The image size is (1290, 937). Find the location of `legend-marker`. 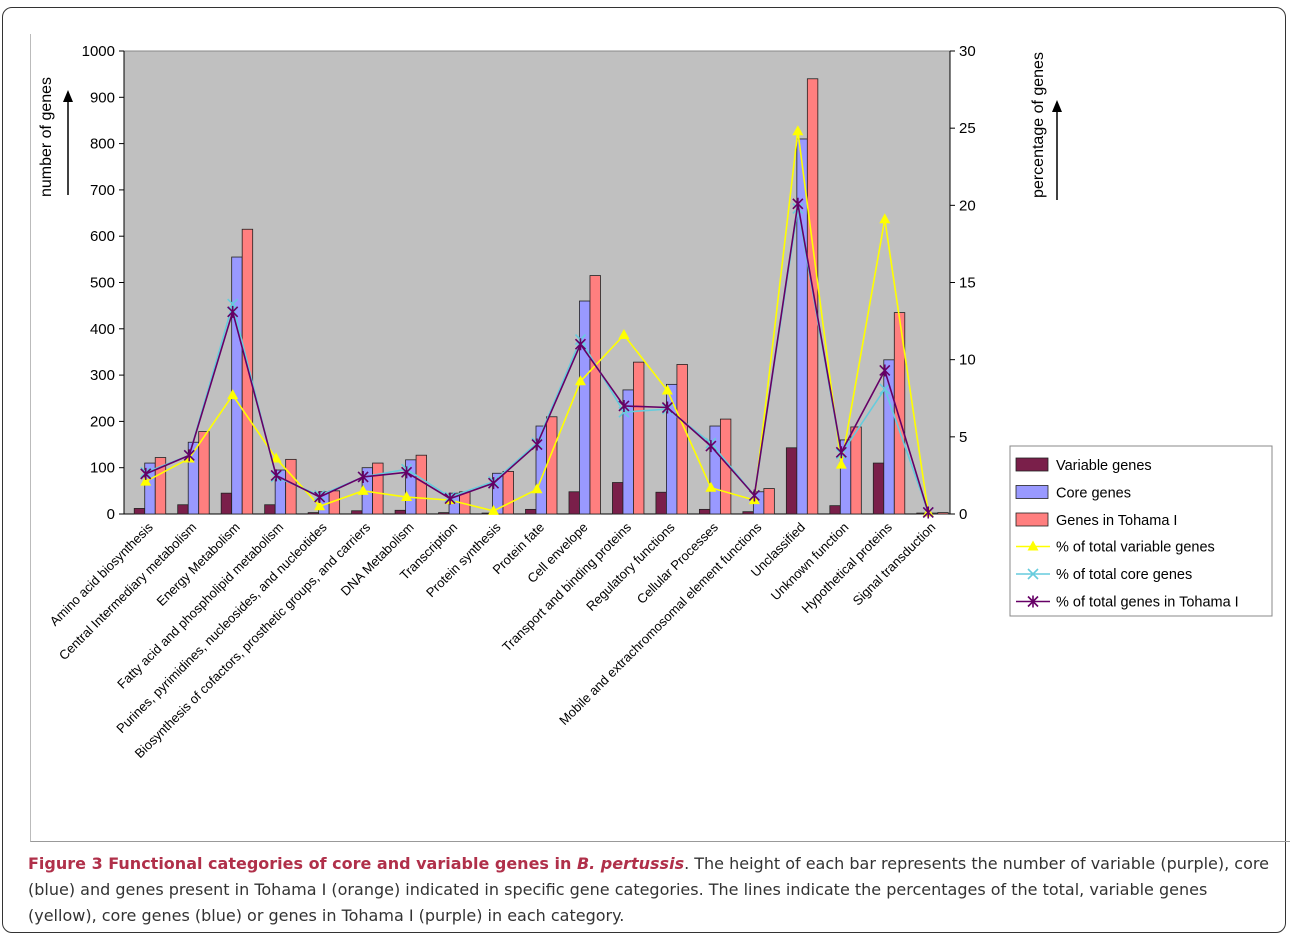

legend-marker is located at coordinates (1033, 545).